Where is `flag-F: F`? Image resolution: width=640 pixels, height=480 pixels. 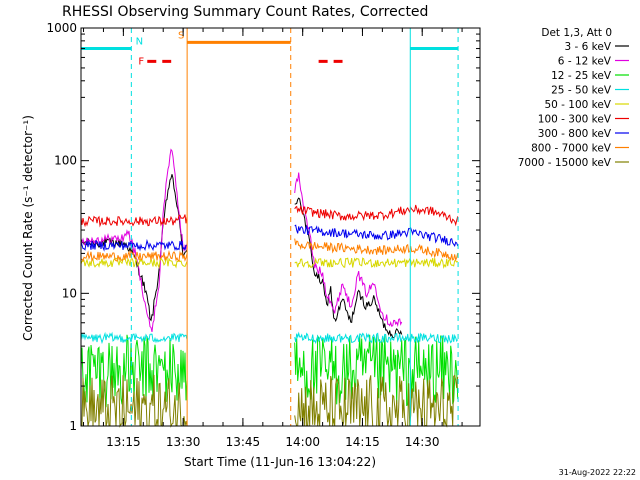
flag-F: F is located at coordinates (240, 61).